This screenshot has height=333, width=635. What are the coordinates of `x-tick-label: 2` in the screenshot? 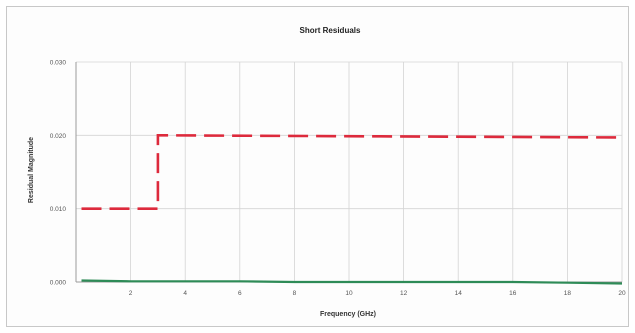 It's located at (131, 293).